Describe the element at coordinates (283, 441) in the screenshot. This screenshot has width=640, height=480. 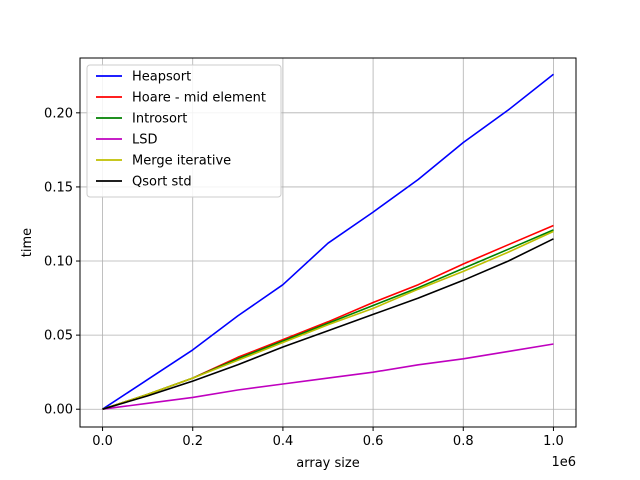
I see `x-tick-label: 0.4` at that location.